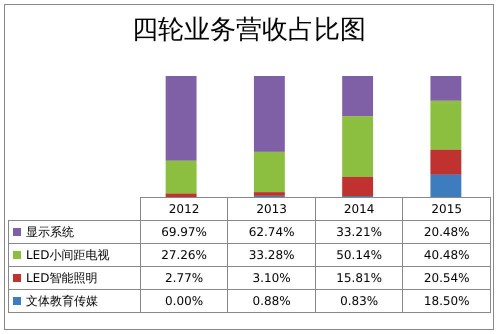  What do you see at coordinates (184, 232) in the screenshot?
I see `data-label: 69.97%` at bounding box center [184, 232].